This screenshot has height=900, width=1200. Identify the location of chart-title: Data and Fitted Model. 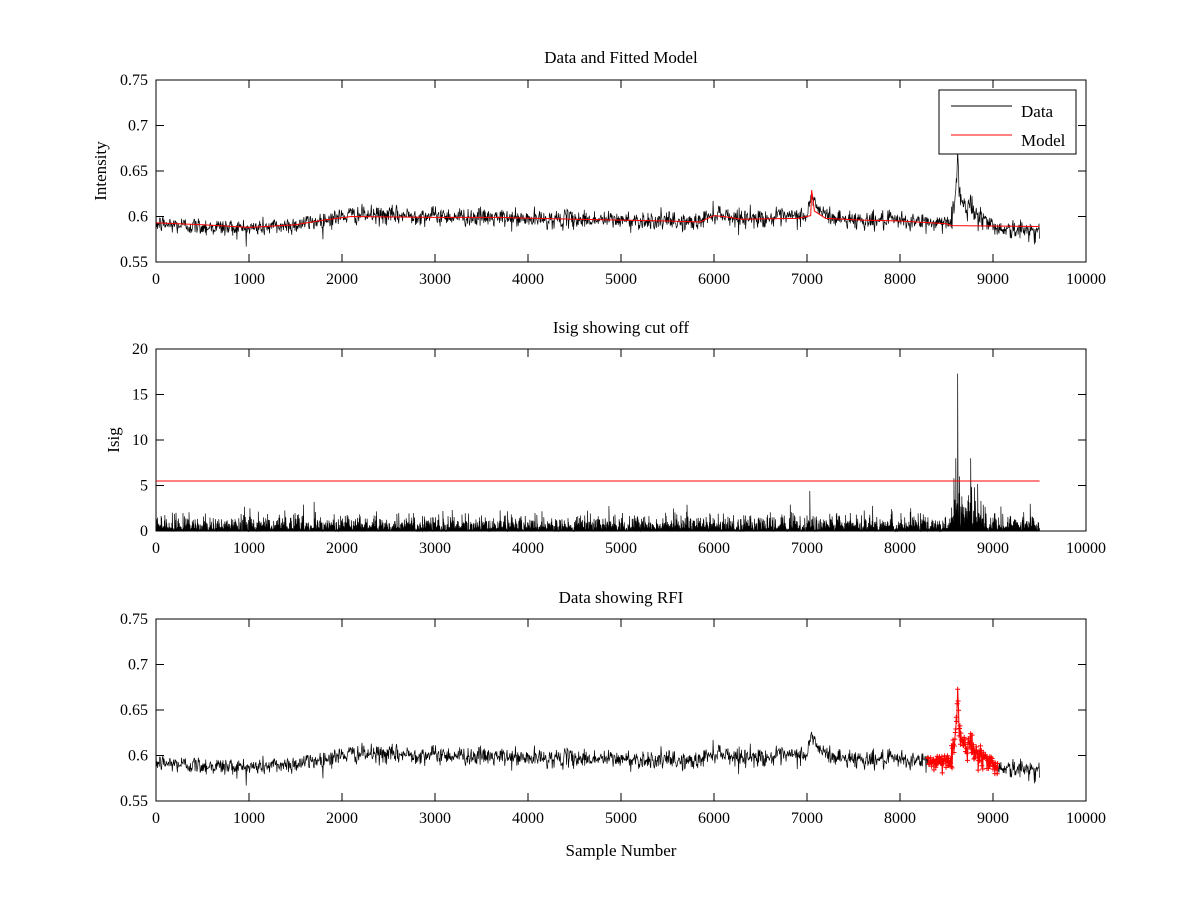
(621, 57).